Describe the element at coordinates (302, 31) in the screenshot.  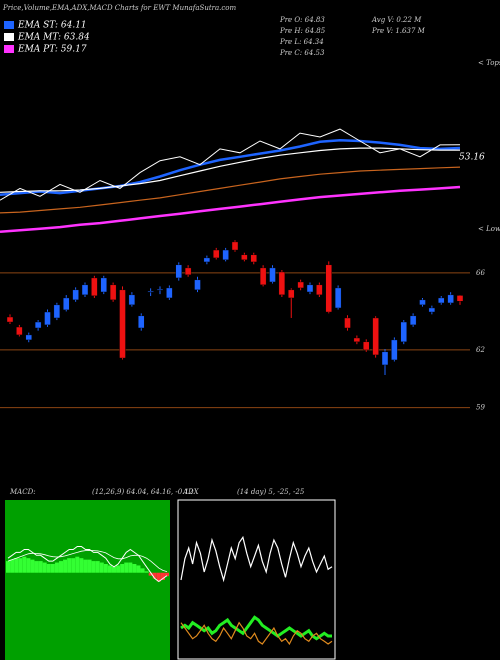
I see `stat-label: Pre H: 64.85` at that location.